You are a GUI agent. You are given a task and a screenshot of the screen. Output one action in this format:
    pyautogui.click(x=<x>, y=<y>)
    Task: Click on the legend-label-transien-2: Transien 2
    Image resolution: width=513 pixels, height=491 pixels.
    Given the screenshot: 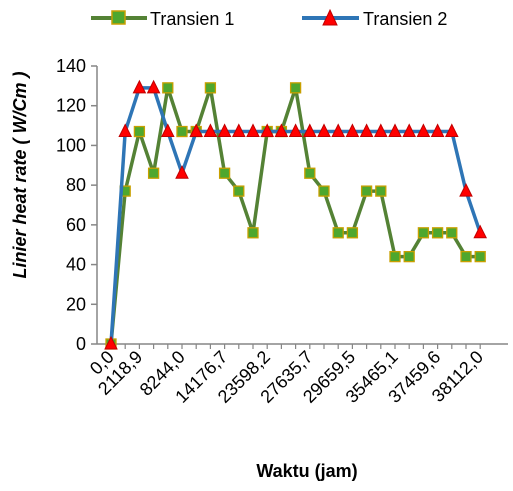 What is the action you would take?
    pyautogui.click(x=405, y=19)
    